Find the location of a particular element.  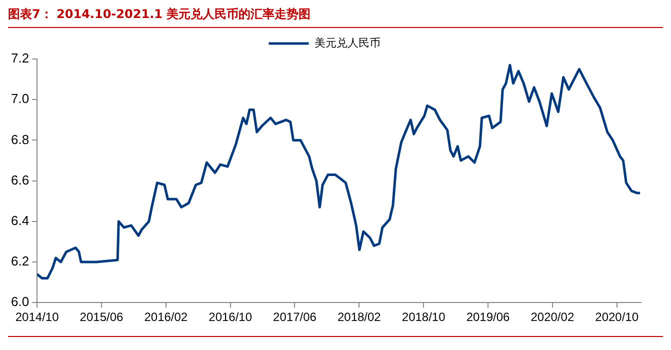

y-tick-label: 7.0 is located at coordinates (20, 98).